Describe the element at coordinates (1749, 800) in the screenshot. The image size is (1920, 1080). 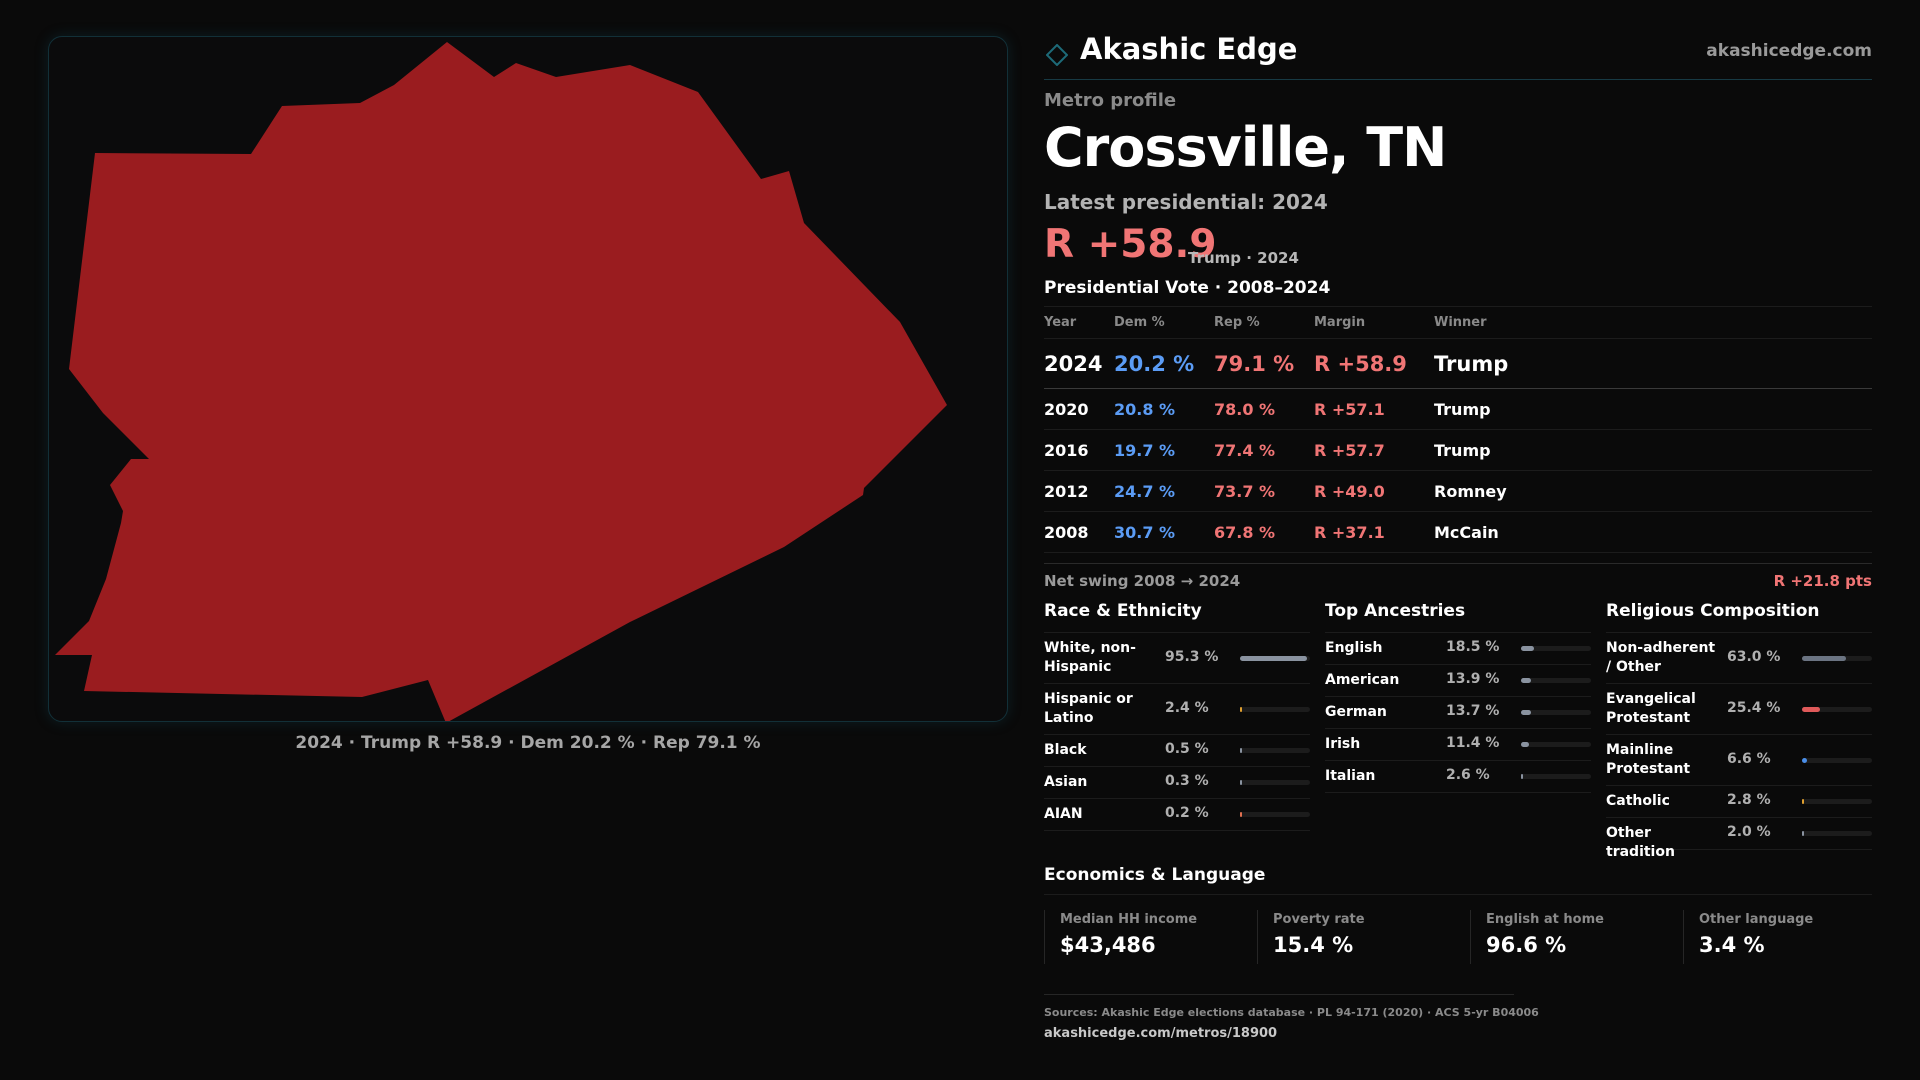
I see `row-value: 2.8 %` at that location.